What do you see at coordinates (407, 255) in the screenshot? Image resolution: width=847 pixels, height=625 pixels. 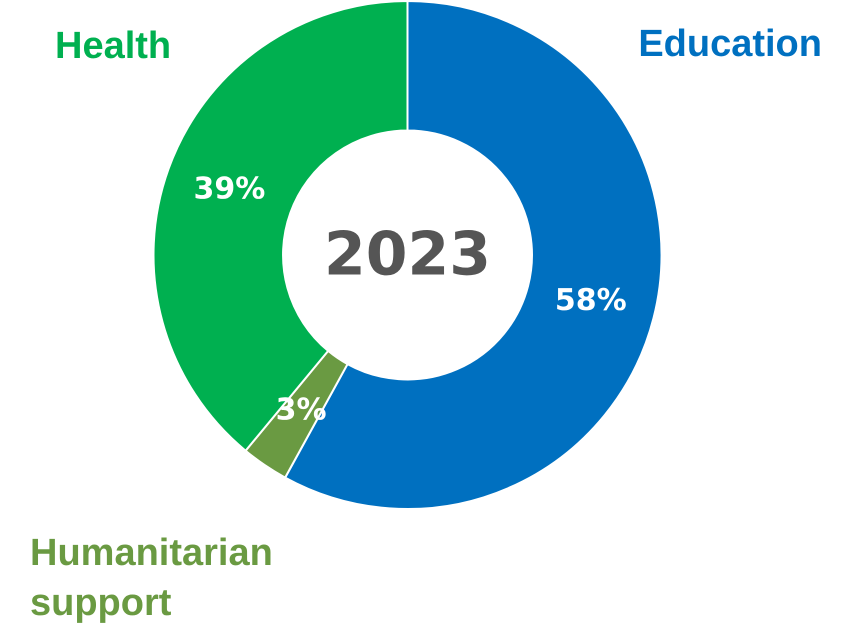 I see `text: 2023` at bounding box center [407, 255].